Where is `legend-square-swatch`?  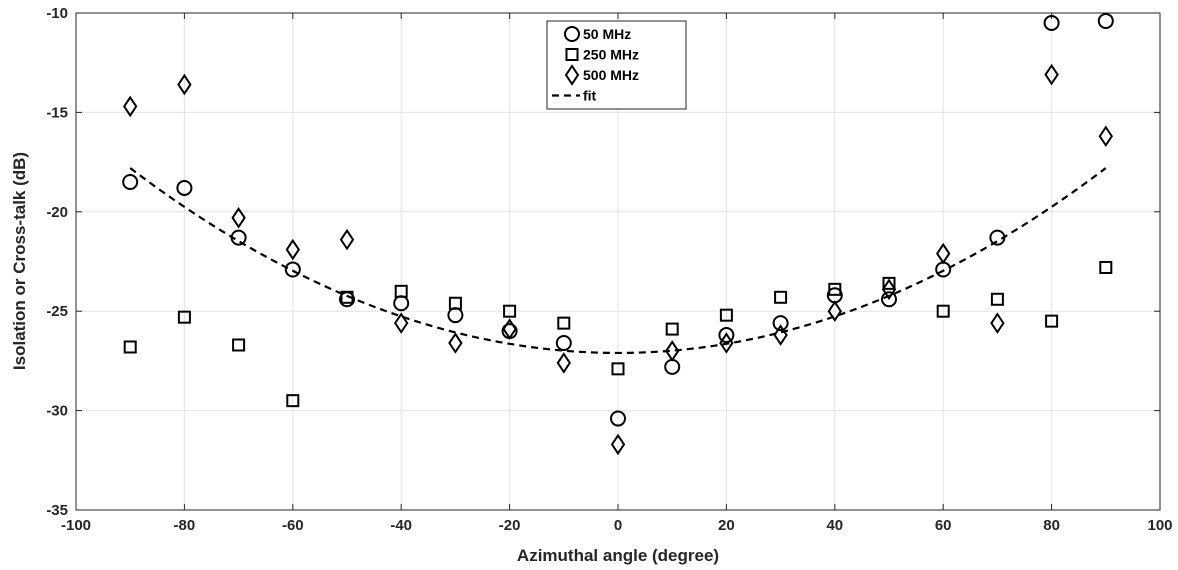
legend-square-swatch is located at coordinates (572, 54).